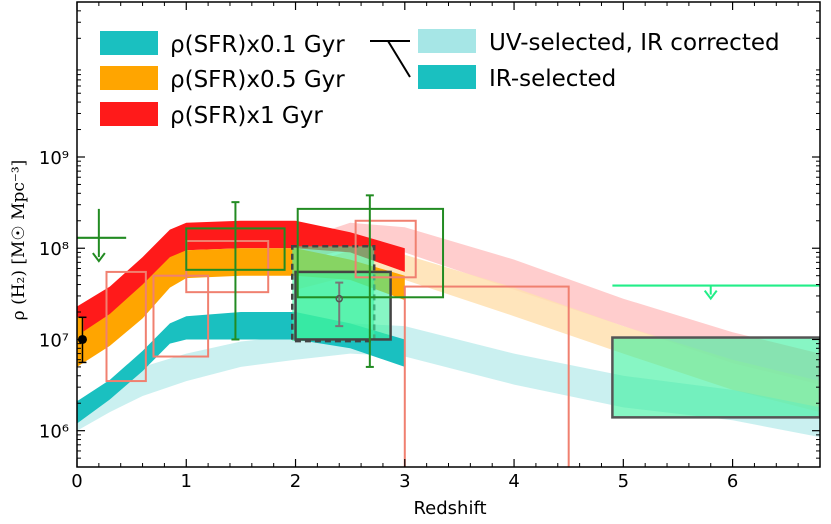 The height and width of the screenshot is (524, 831). What do you see at coordinates (99, 257) in the screenshot?
I see `green-upper-limit-arrowhead` at bounding box center [99, 257].